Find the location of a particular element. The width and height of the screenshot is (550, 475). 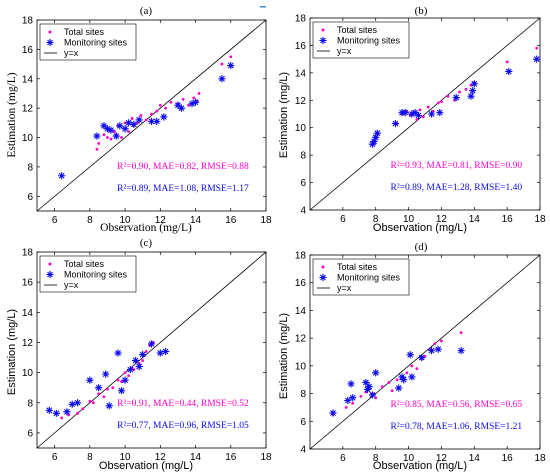

legend-label: Monitoring sites is located at coordinates (96, 275).